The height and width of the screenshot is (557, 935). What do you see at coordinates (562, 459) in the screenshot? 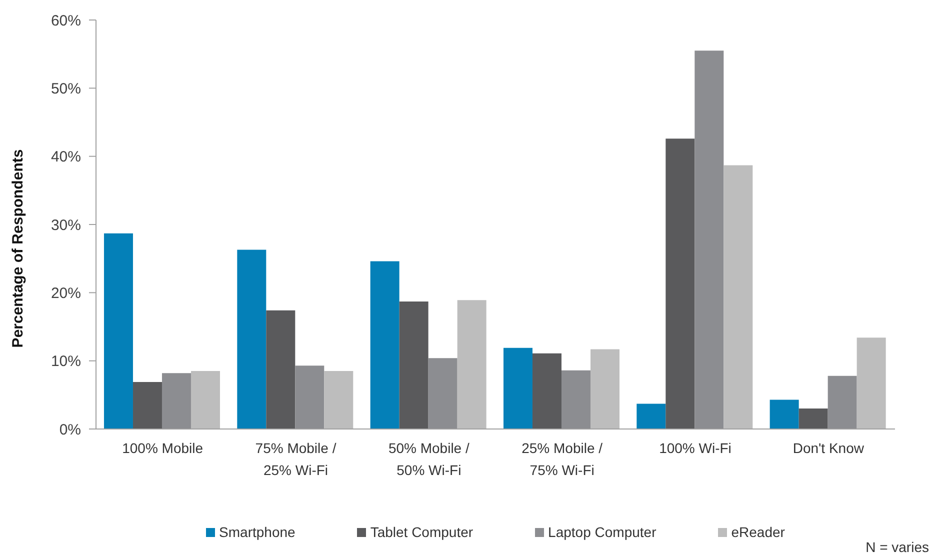
I see `x-tick-label: 25% Mobile / 75% Wi-Fi` at bounding box center [562, 459].